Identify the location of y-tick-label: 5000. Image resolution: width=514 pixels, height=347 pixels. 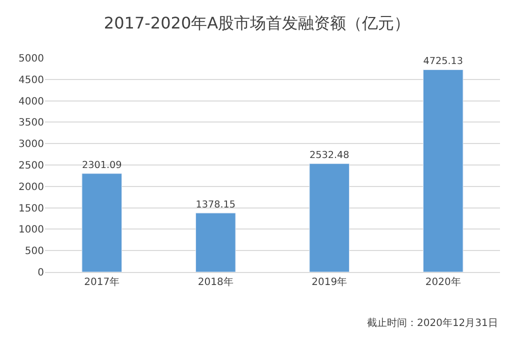
(31, 59).